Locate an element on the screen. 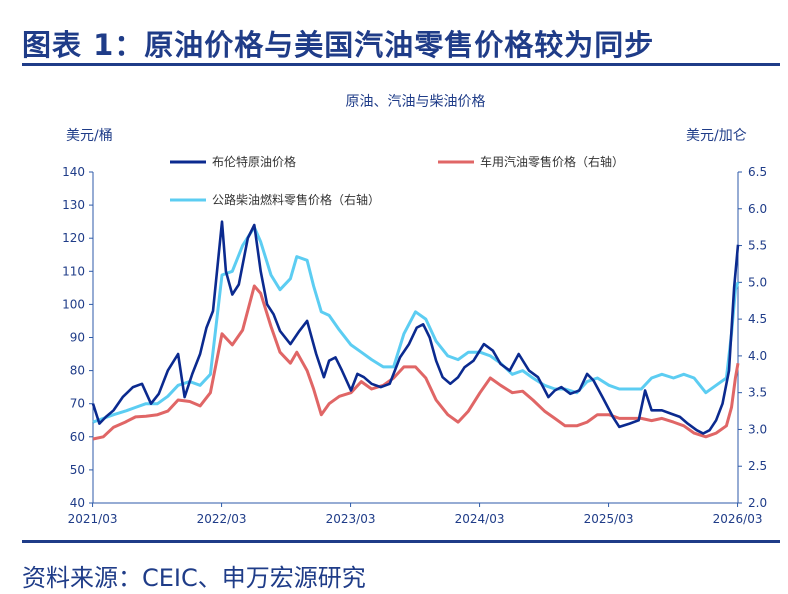 This screenshot has height=594, width=788. y-left-label: 美元/桶 is located at coordinates (89, 136).